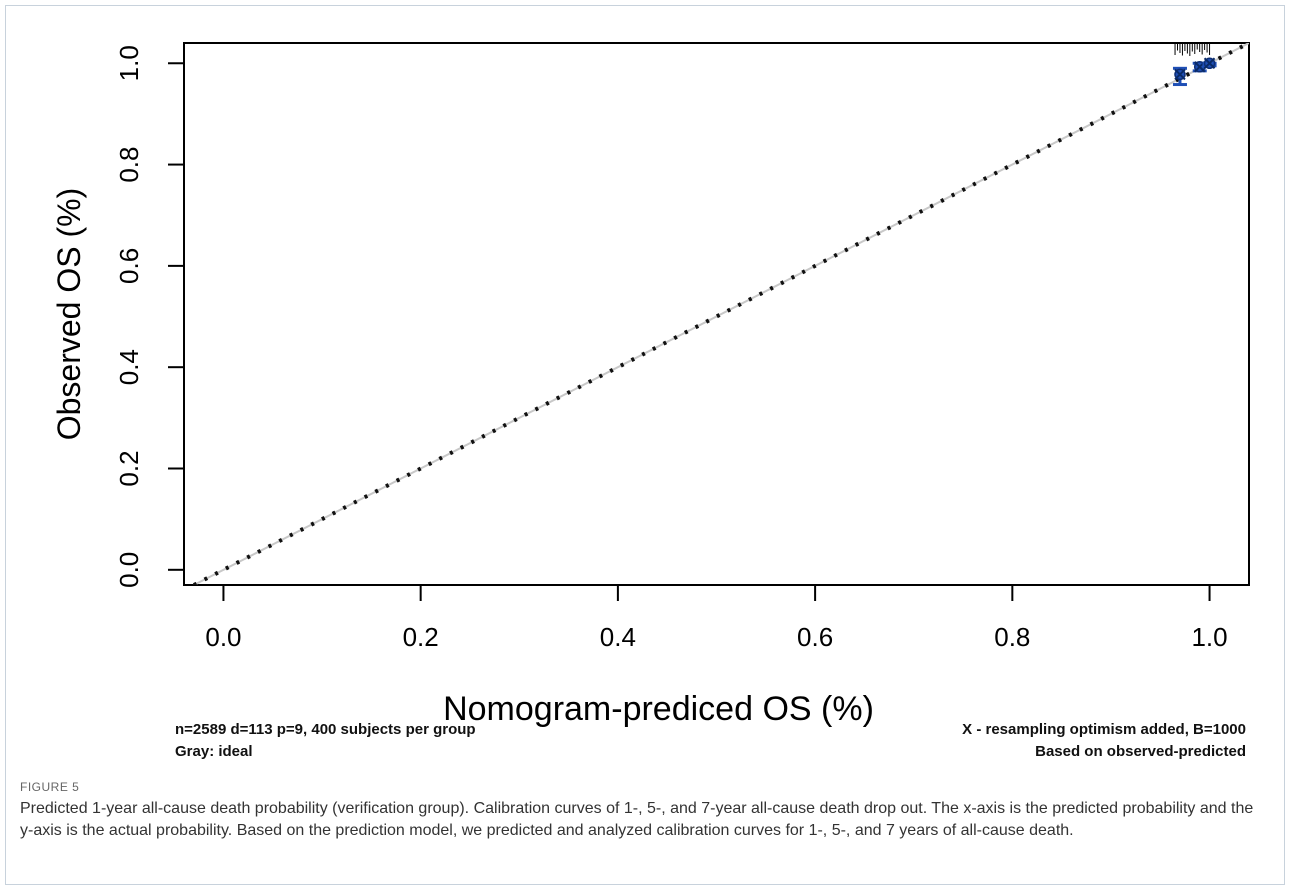  What do you see at coordinates (214, 751) in the screenshot?
I see `annotation-ideal-legend: Gray: ideal` at bounding box center [214, 751].